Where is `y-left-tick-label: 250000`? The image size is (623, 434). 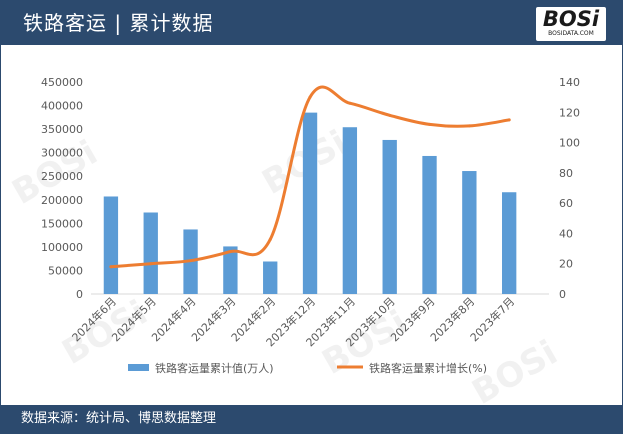 y-left-tick-label: 250000 is located at coordinates (62, 176).